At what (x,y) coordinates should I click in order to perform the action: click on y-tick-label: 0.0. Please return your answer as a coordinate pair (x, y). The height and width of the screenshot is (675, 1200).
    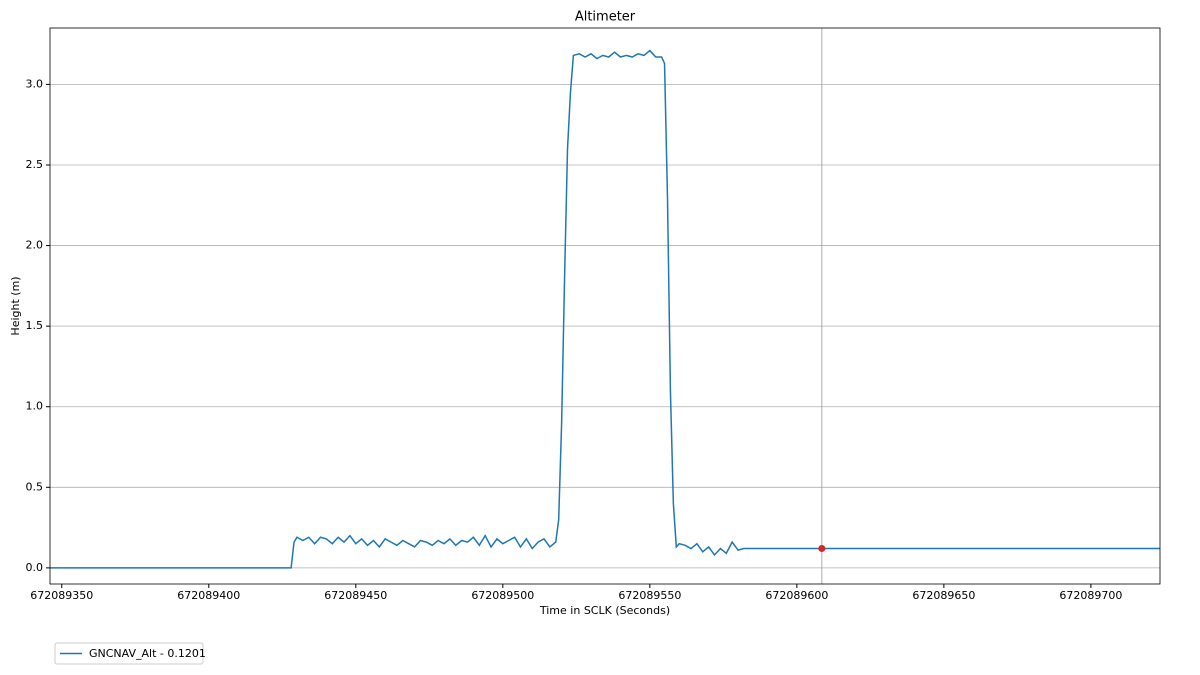
    Looking at the image, I should click on (35, 567).